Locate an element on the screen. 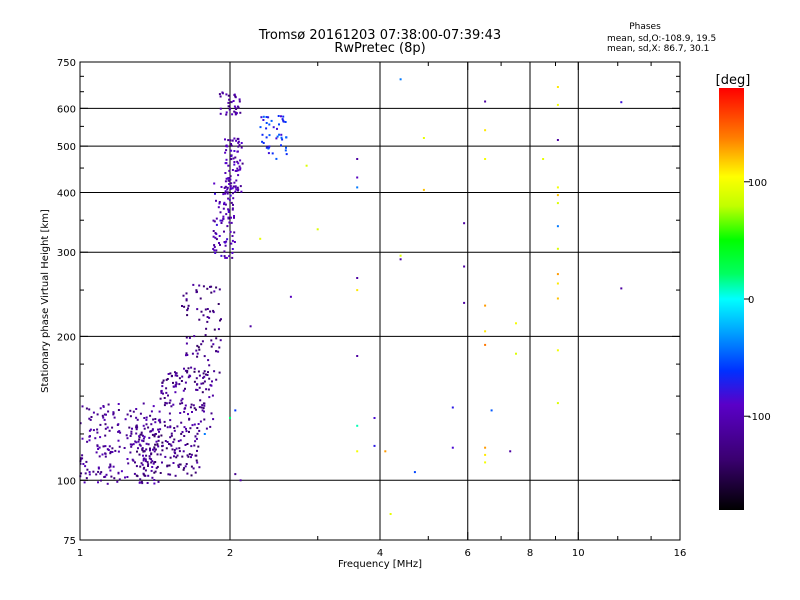 This screenshot has width=800, height=600. x-tick-label: 6 is located at coordinates (468, 553).